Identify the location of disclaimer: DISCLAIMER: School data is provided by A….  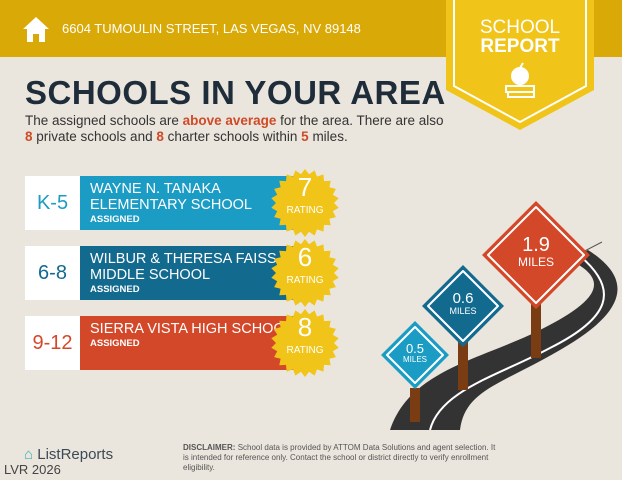
(339, 457).